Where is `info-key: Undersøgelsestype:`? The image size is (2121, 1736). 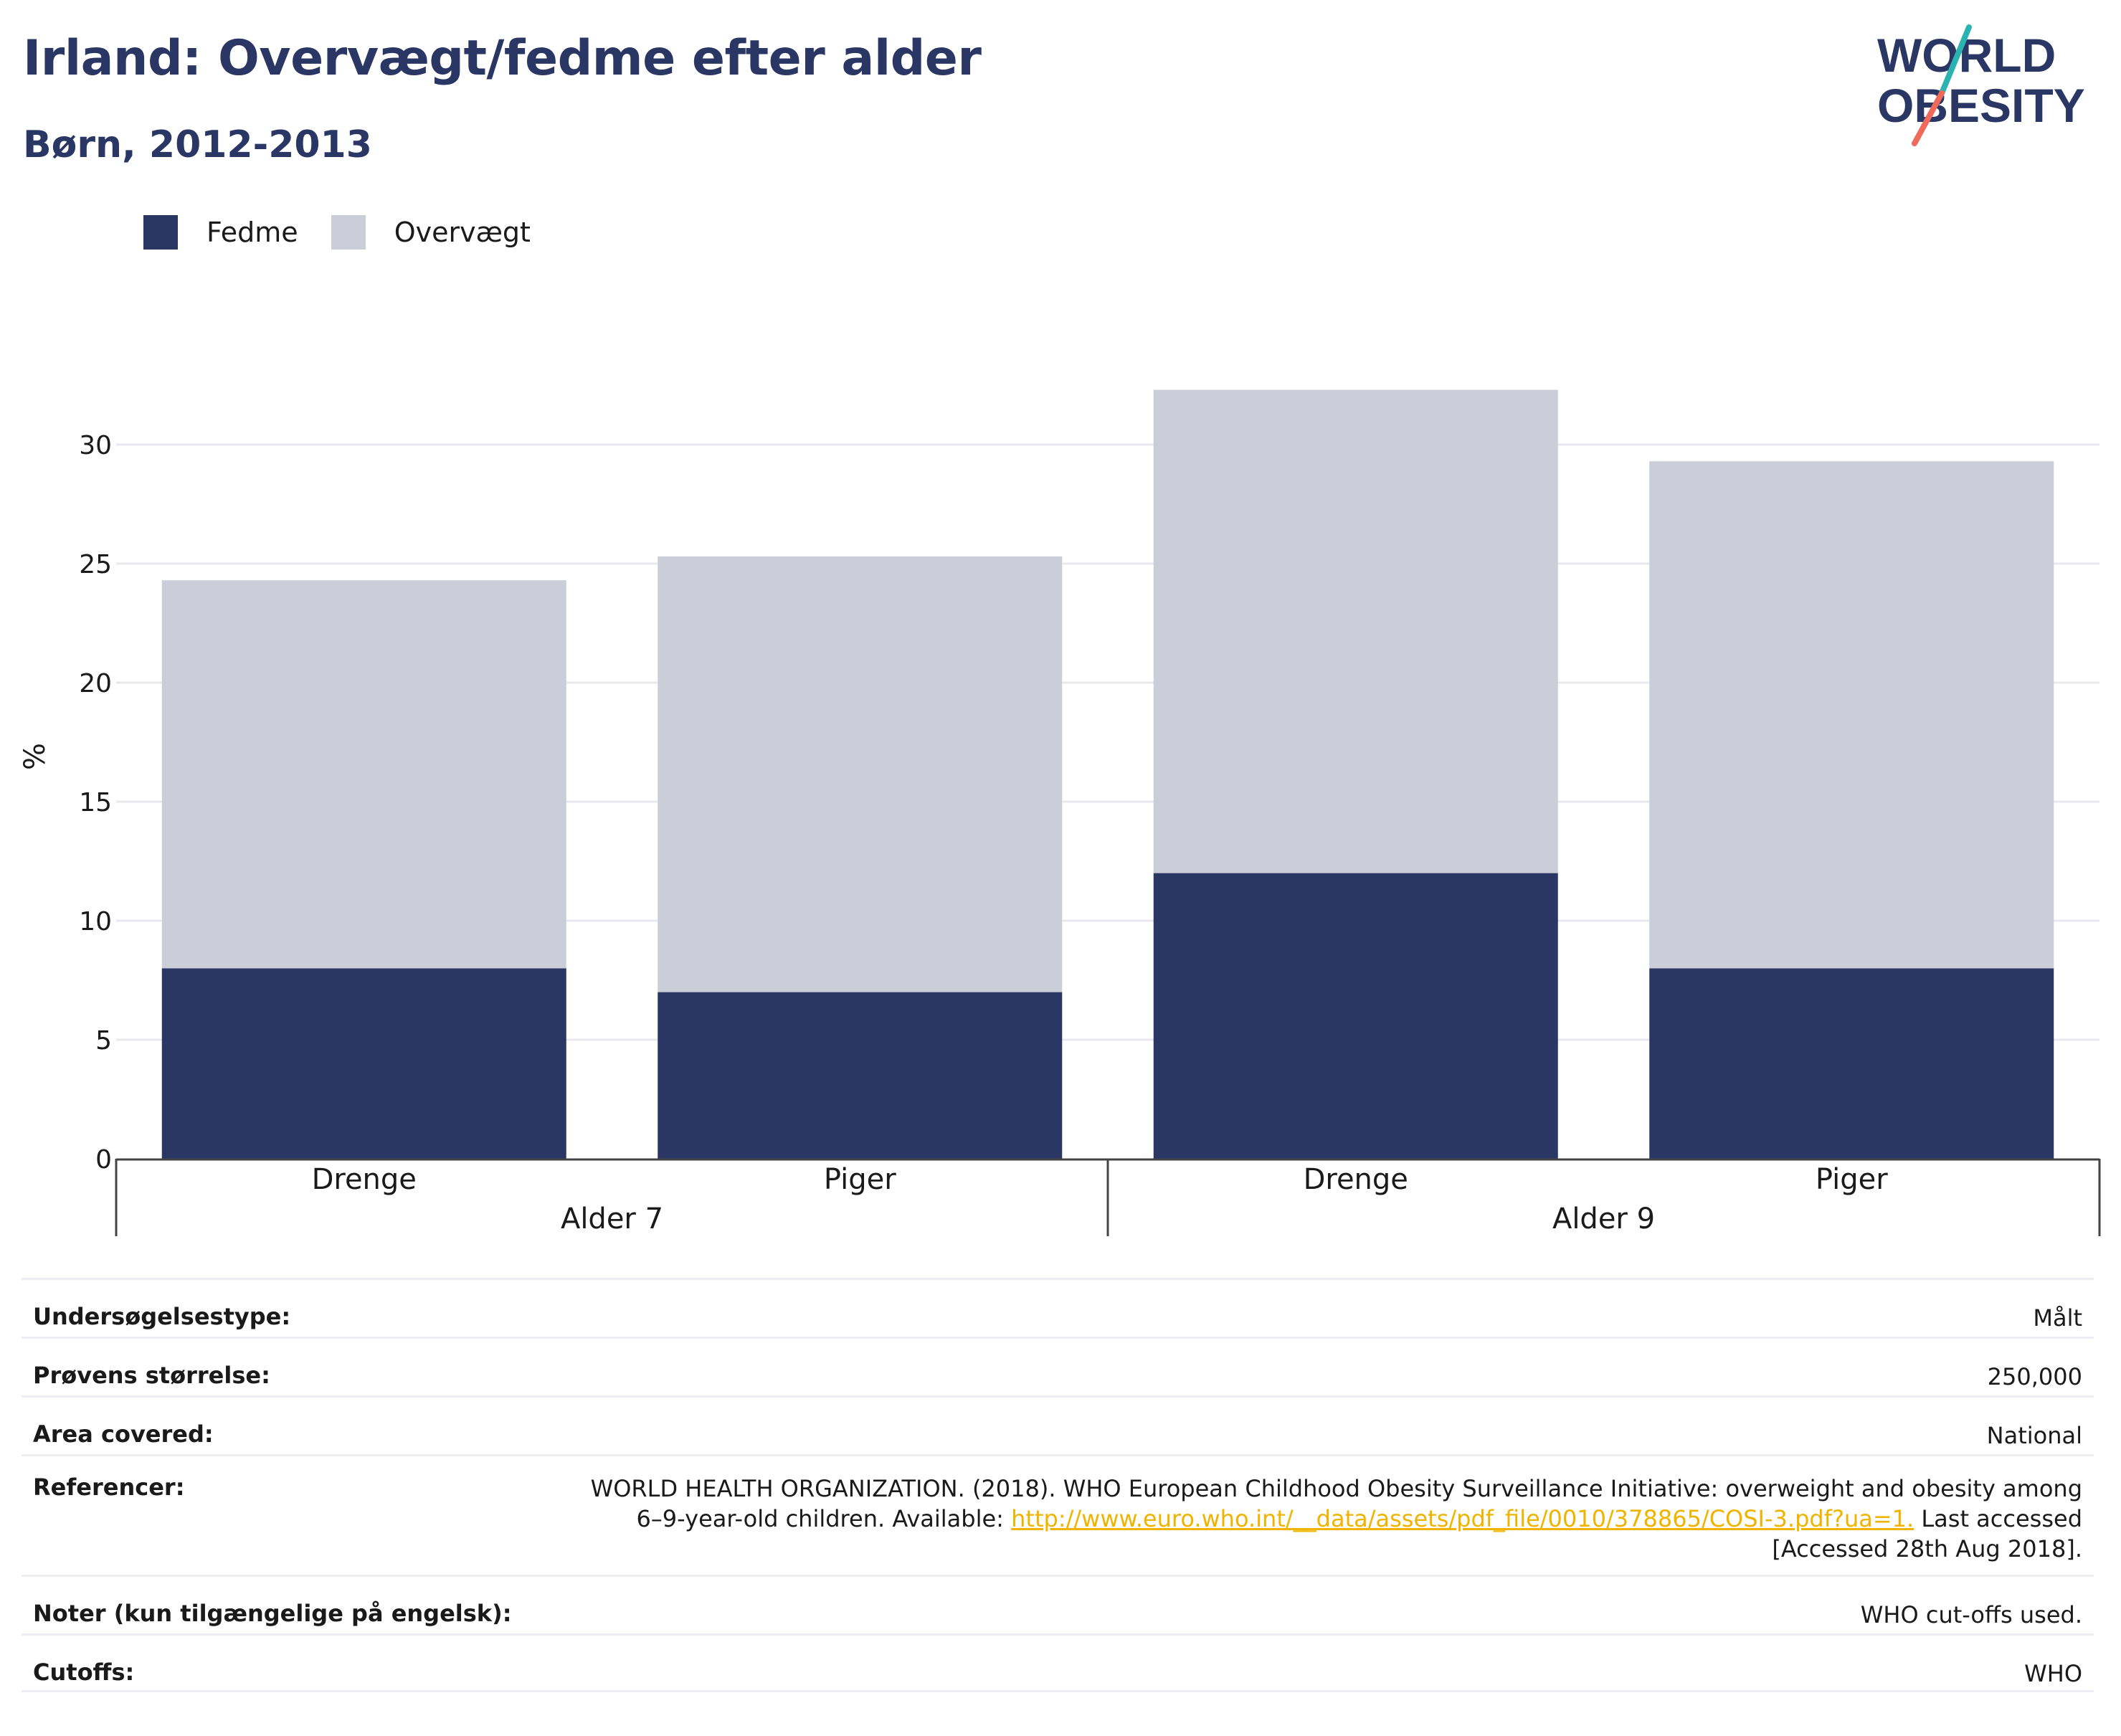
info-key: Undersøgelsestype: is located at coordinates (162, 1317).